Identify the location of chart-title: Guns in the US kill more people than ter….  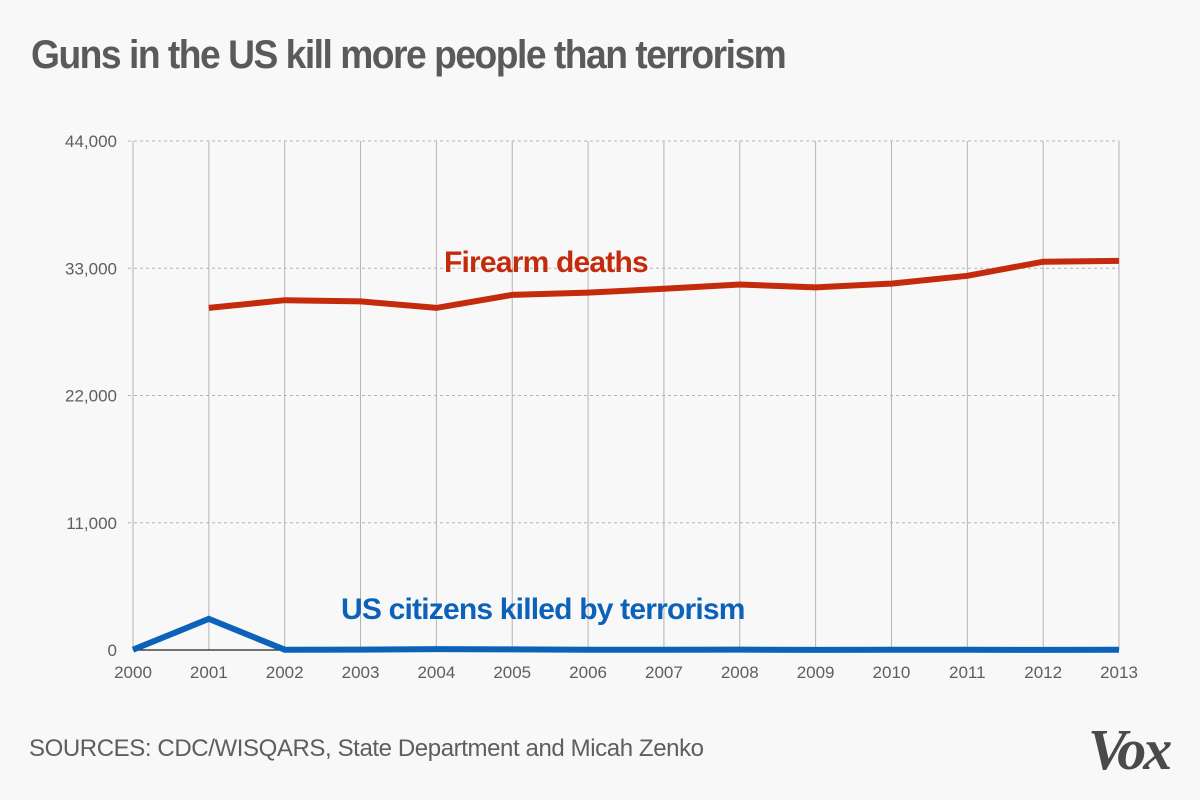
(409, 55).